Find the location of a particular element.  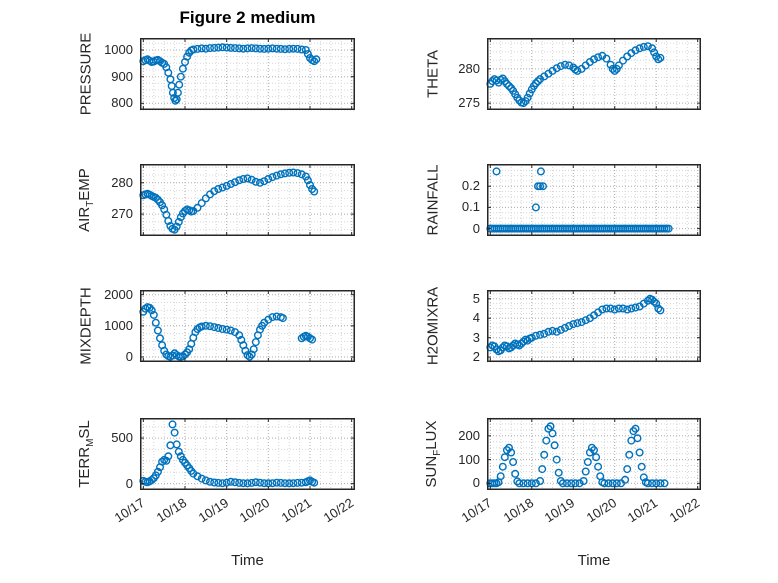

y-tick-label: 0.2 is located at coordinates (470, 186).